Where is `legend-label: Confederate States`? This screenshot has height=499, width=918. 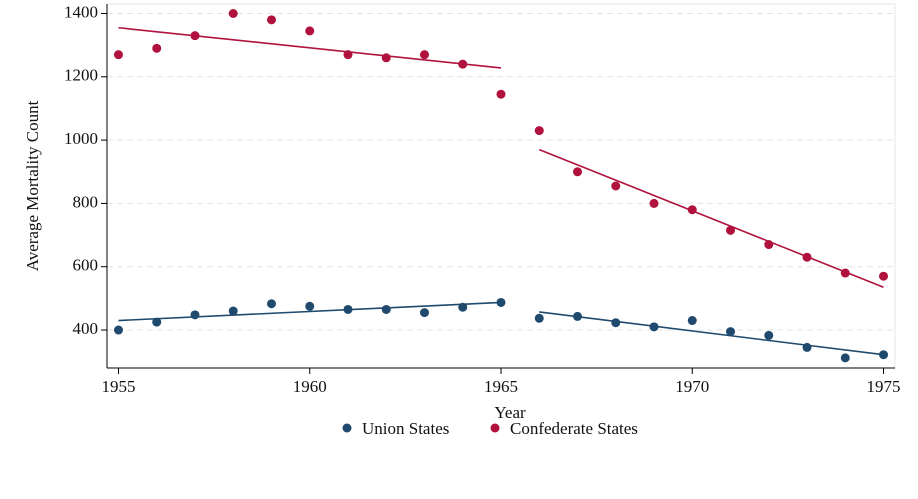 legend-label: Confederate States is located at coordinates (574, 428).